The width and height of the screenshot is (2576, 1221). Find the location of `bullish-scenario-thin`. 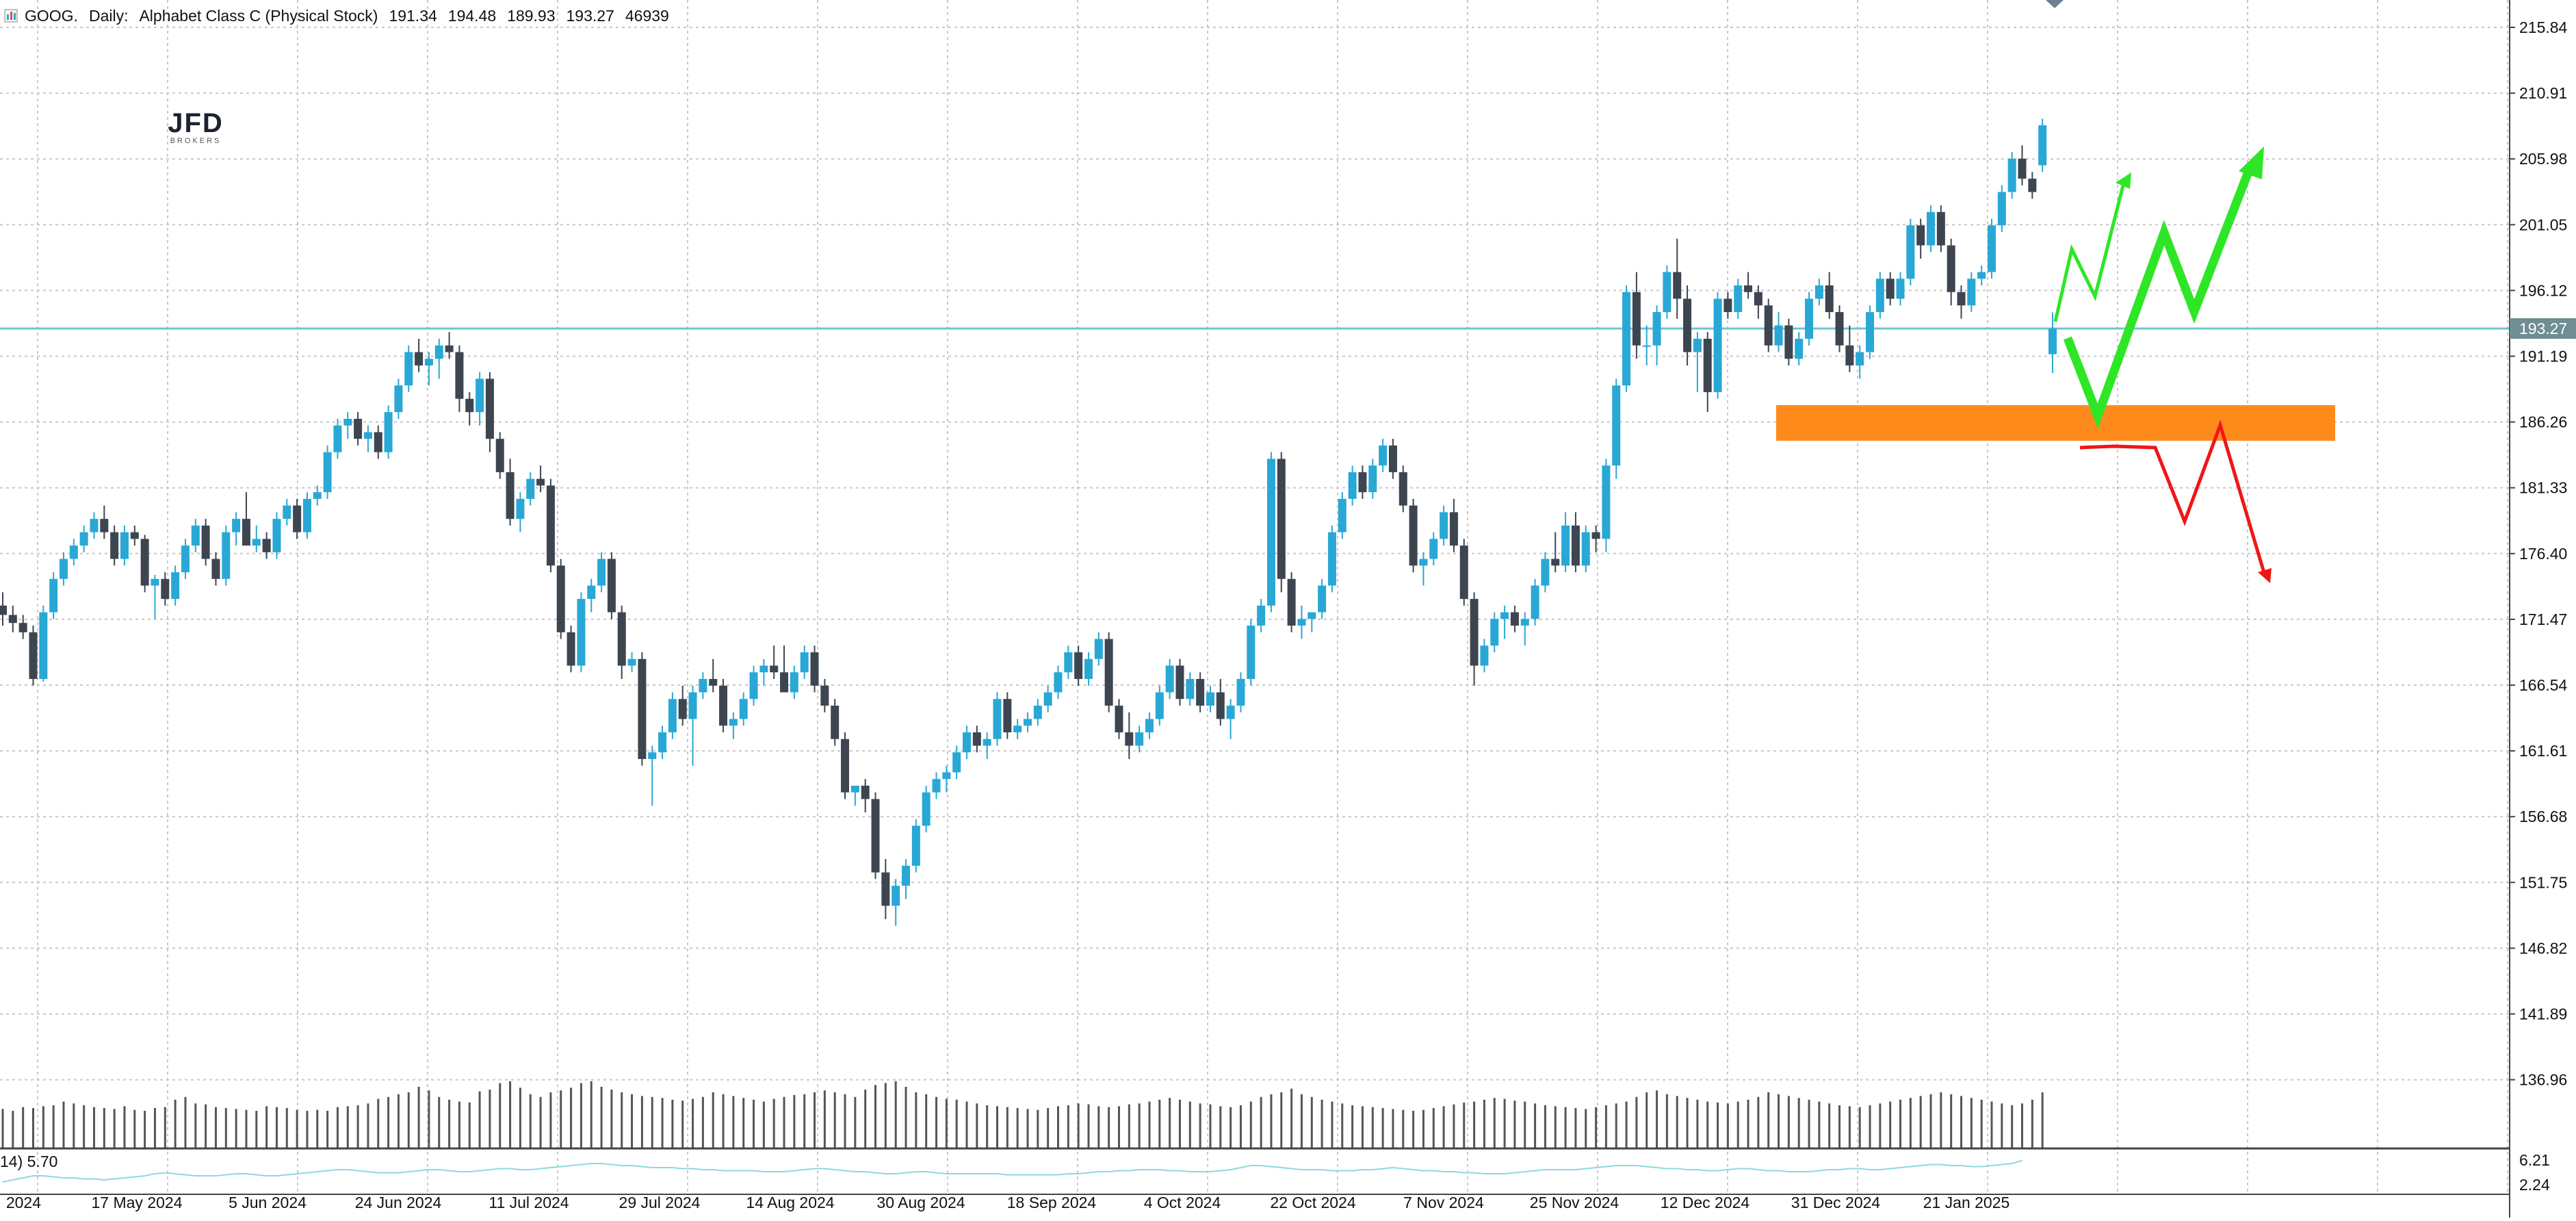

bullish-scenario-thin is located at coordinates (2092, 247).